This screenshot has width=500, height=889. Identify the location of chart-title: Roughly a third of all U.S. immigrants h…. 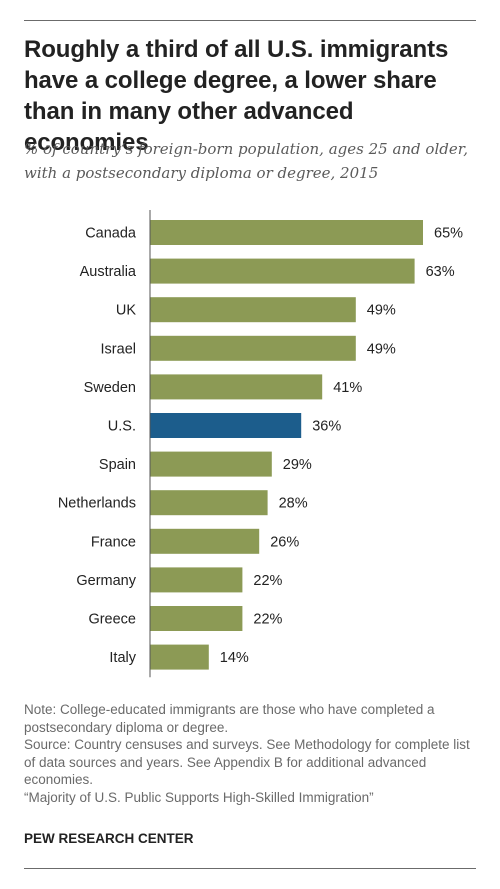
(236, 96).